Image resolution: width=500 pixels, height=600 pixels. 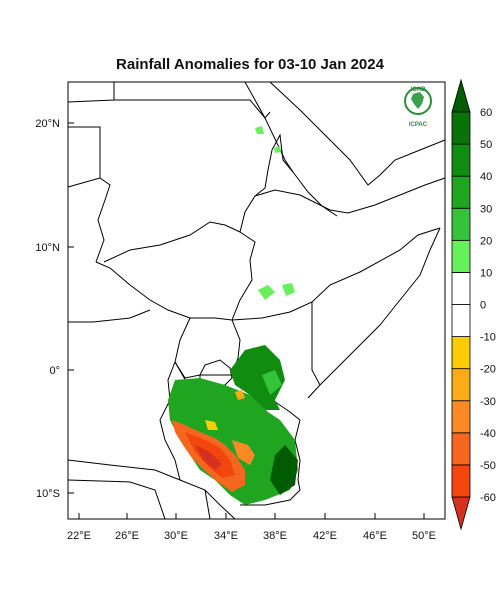 What do you see at coordinates (488, 434) in the screenshot?
I see `colorbar-label: -40` at bounding box center [488, 434].